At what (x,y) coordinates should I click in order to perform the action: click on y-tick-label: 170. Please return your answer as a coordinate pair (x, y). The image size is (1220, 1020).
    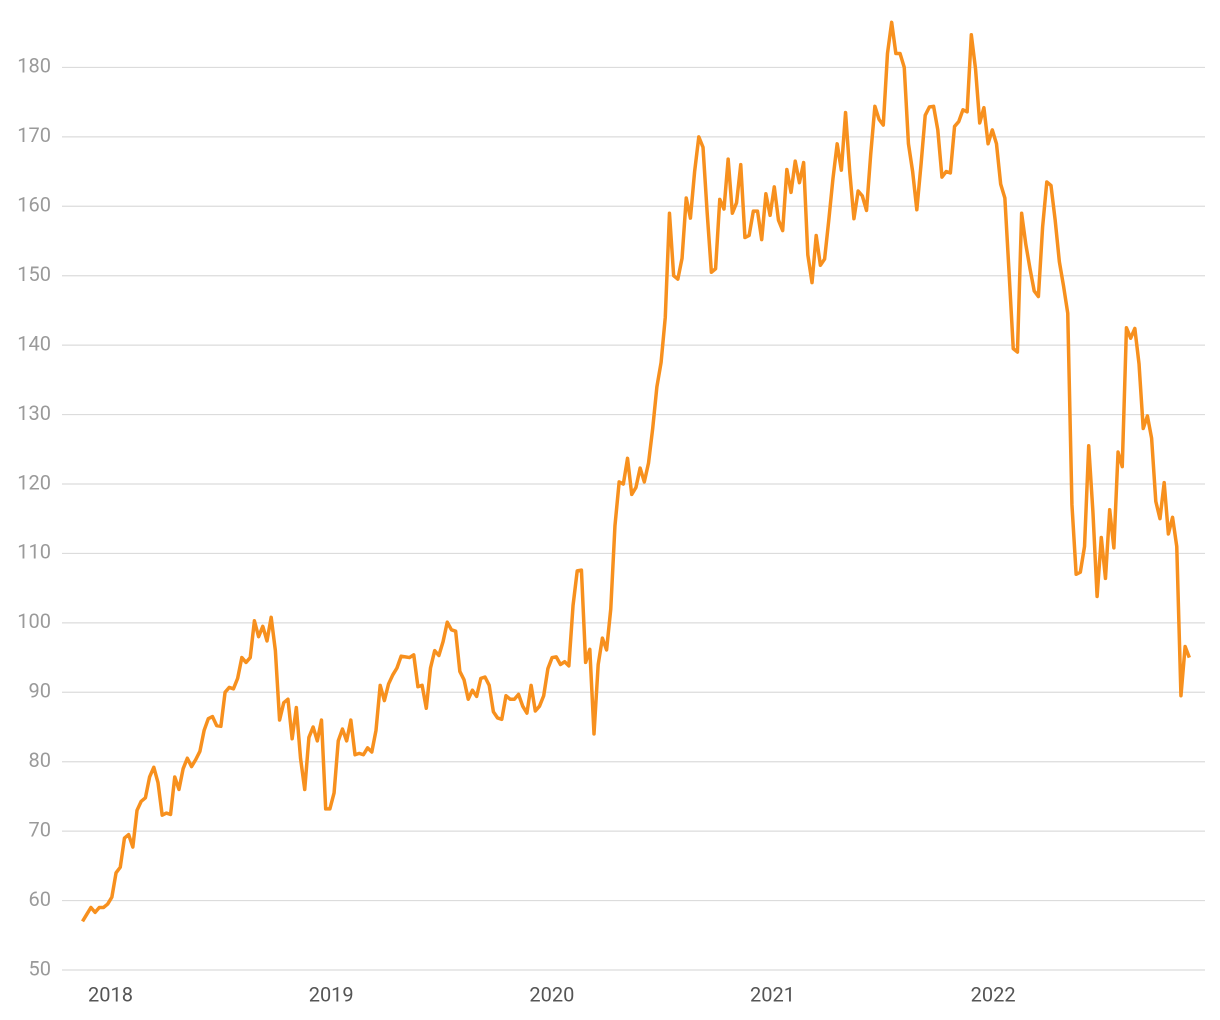
    Looking at the image, I should click on (34, 135).